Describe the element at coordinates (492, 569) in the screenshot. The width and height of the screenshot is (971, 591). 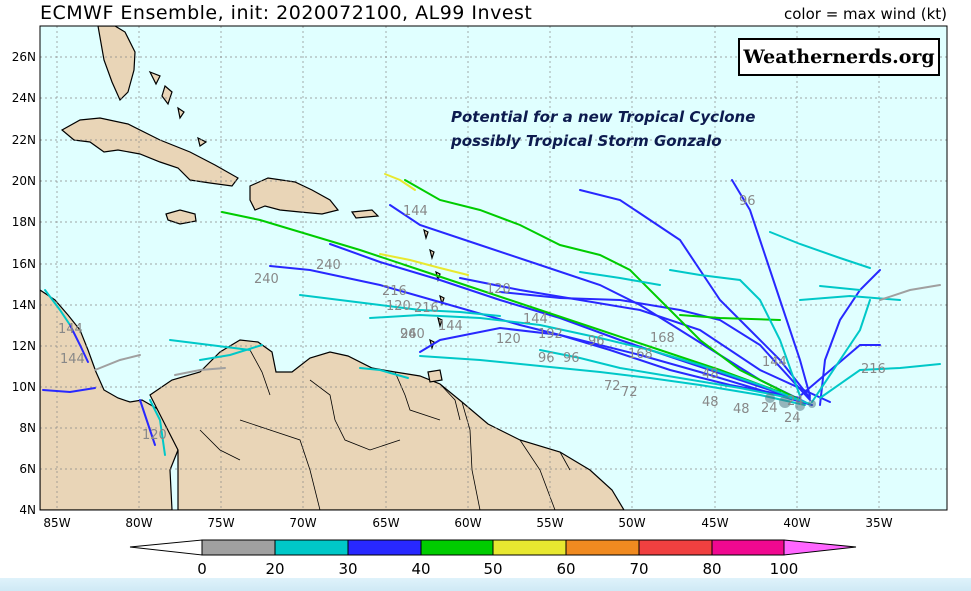
I see `colorbar-tick: 50` at that location.